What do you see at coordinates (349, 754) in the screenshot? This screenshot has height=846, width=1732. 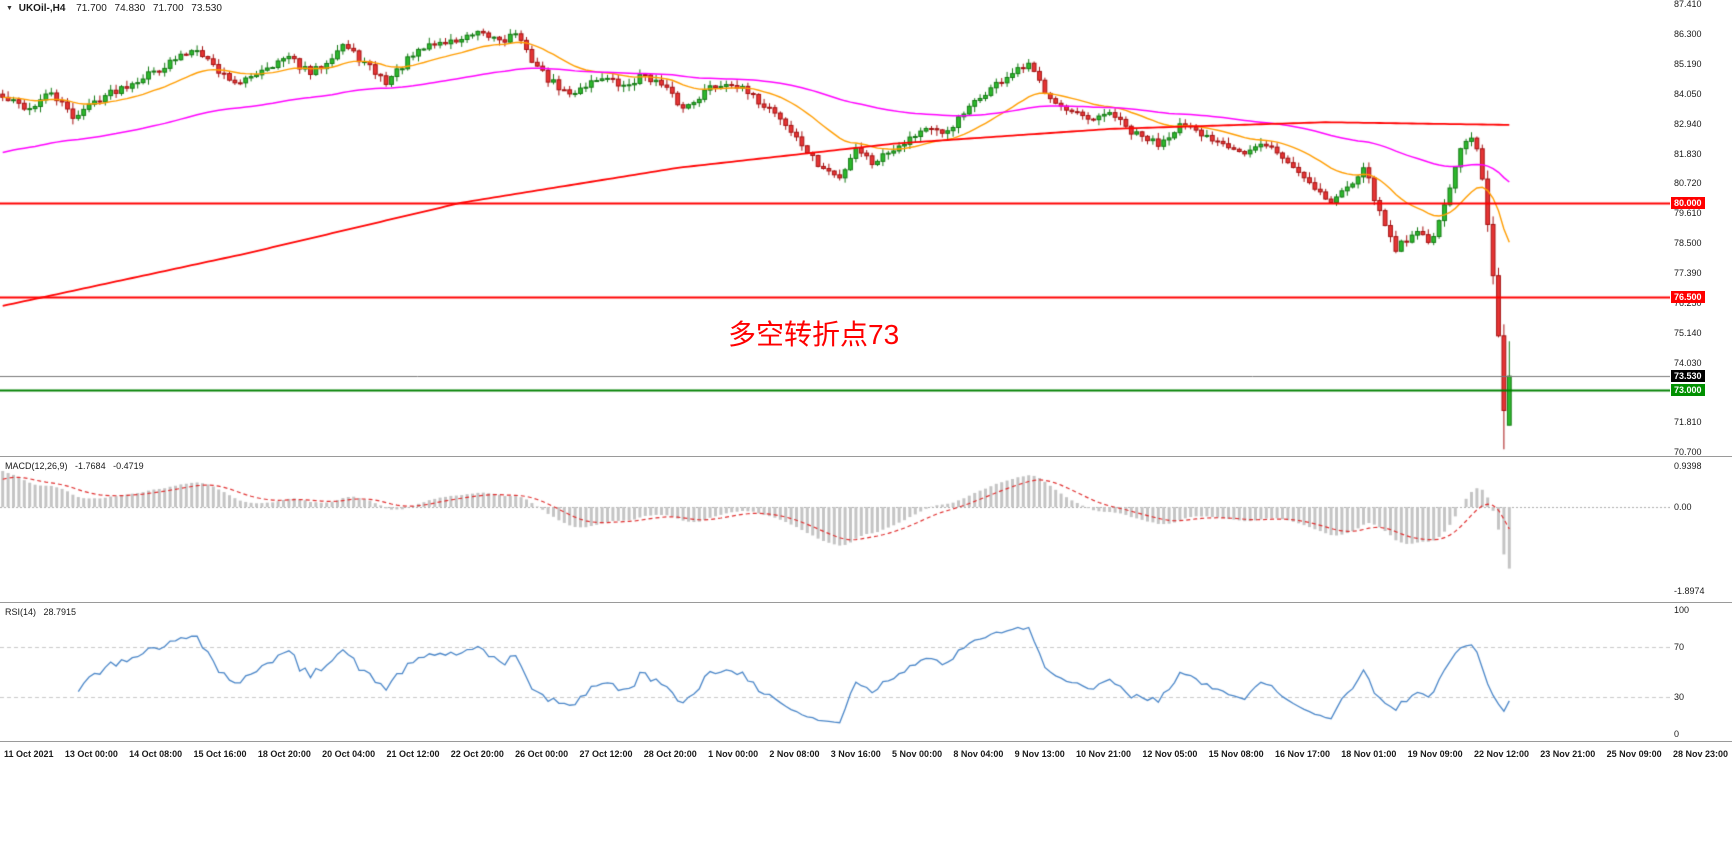 I see `time-label: 20 Oct 04:00` at bounding box center [349, 754].